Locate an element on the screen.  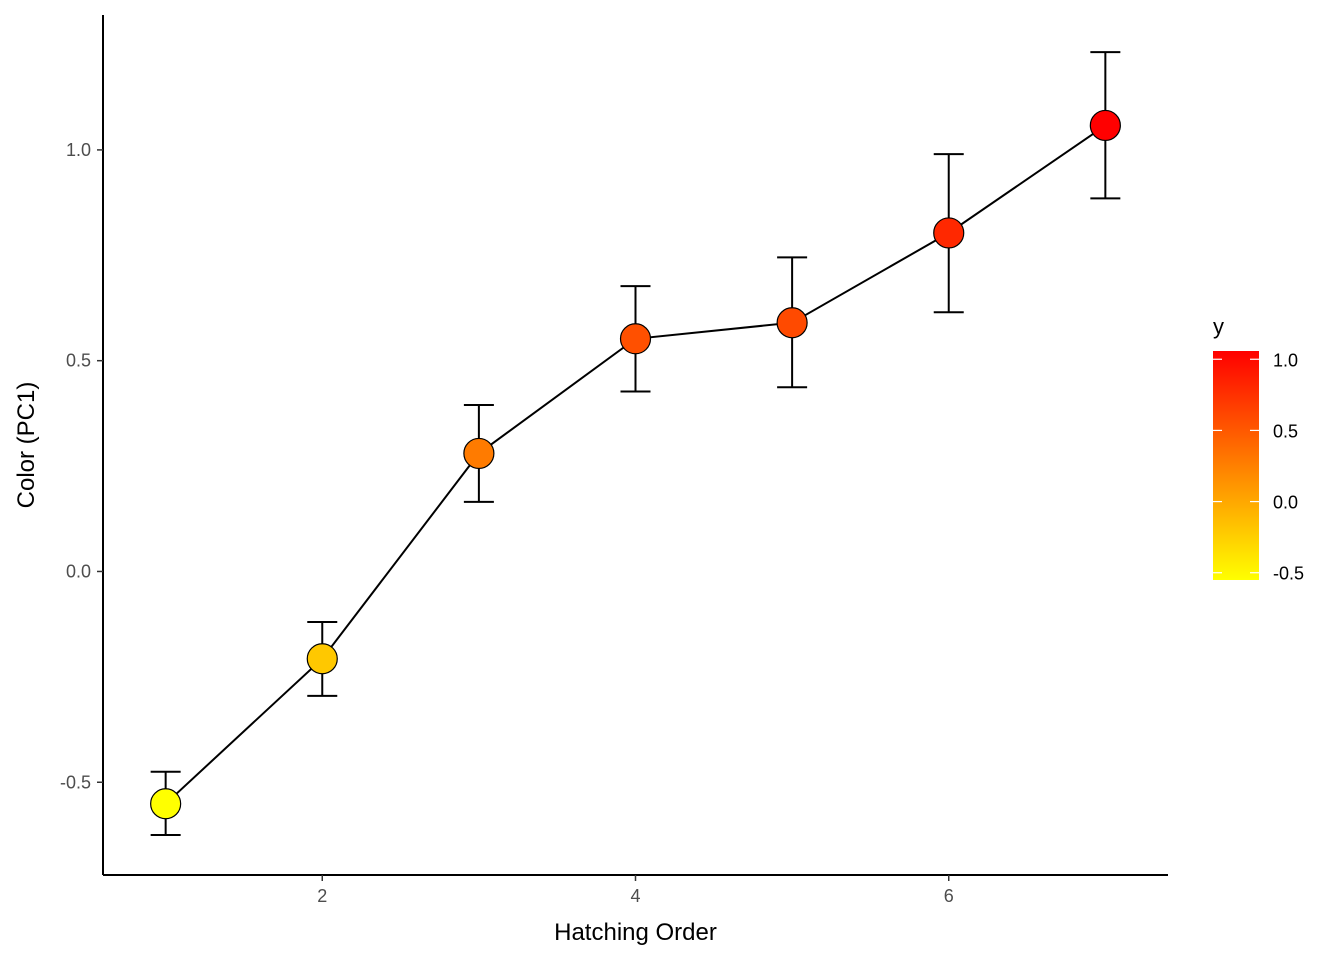
y-tick-label: 0.0 is located at coordinates (78, 571).